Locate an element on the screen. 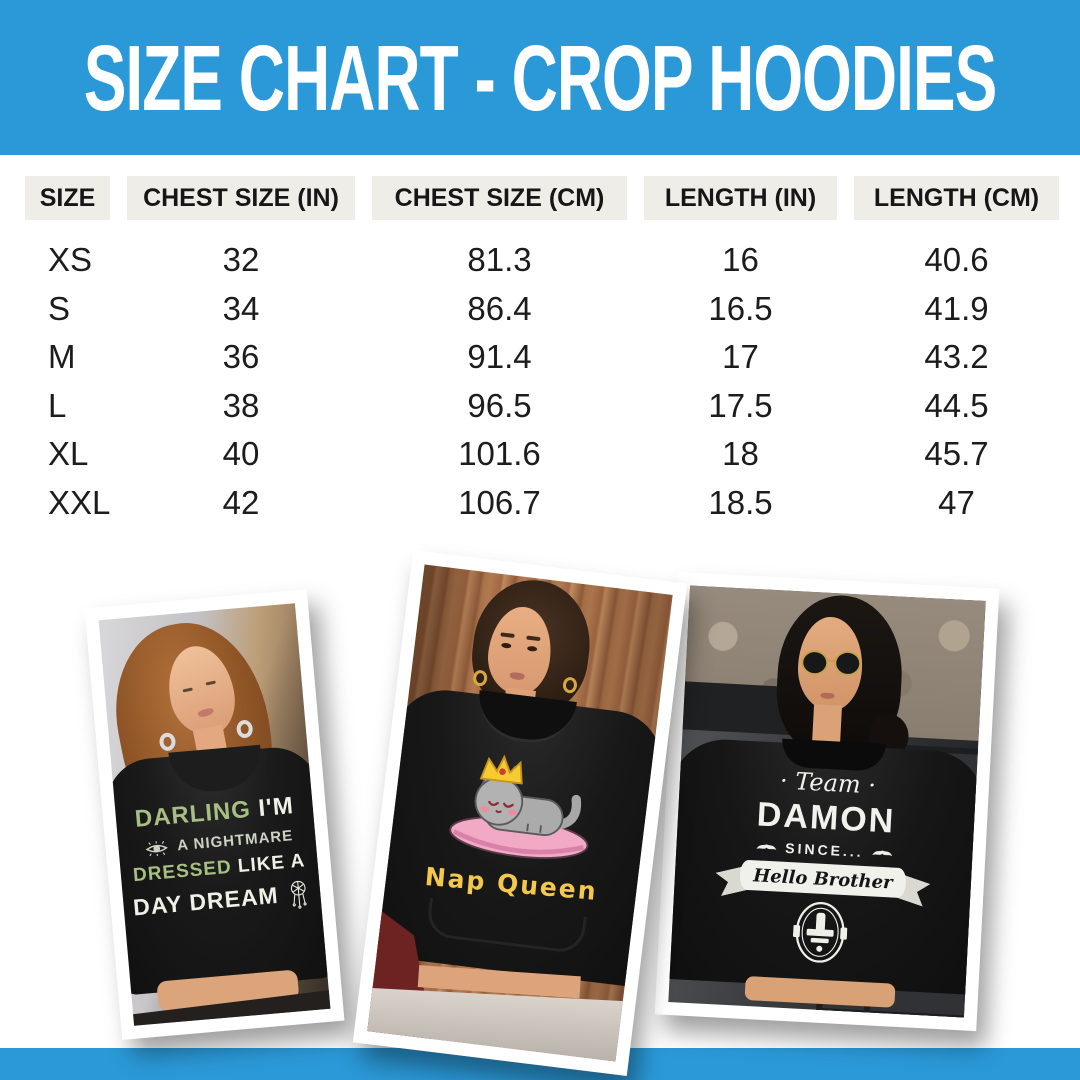 The image size is (1080, 1080). banner-text: Hello Brother is located at coordinates (823, 879).